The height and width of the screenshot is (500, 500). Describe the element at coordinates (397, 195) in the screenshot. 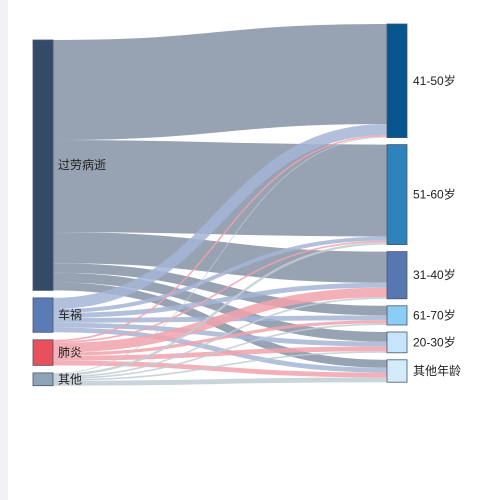

I see `target-node-51-60岁` at that location.